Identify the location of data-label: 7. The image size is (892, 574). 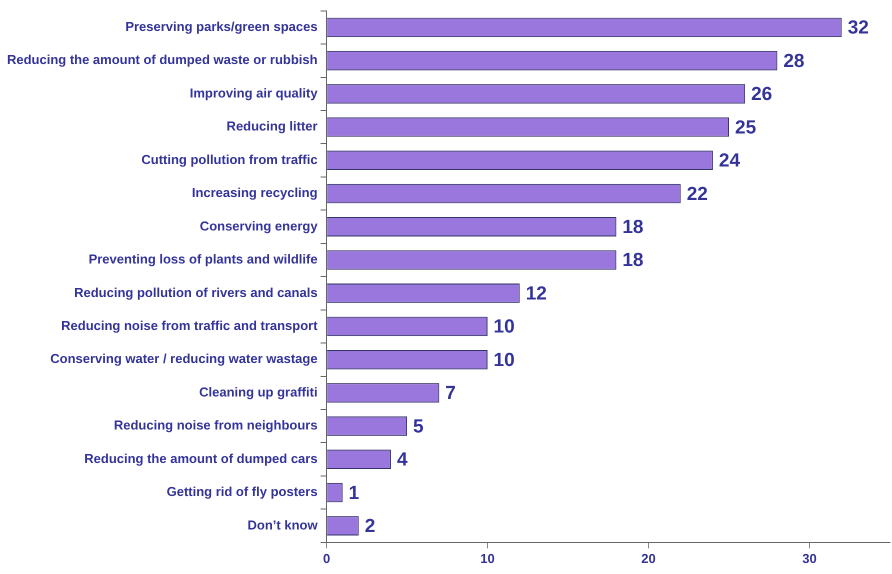
(450, 393).